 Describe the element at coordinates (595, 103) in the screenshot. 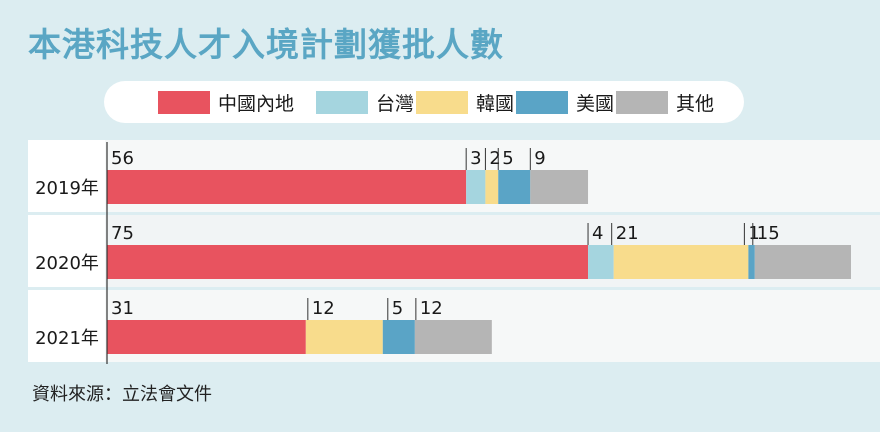

I see `legend-label: 美國` at that location.